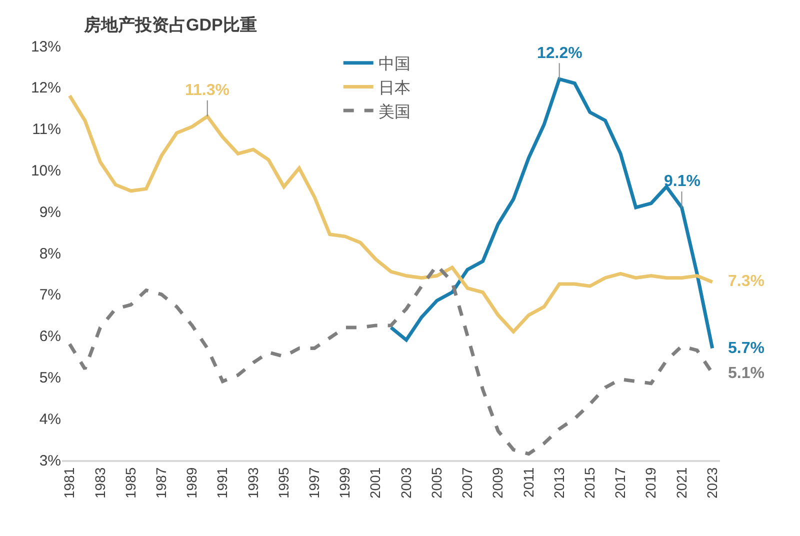  Describe the element at coordinates (130, 483) in the screenshot. I see `x-tick-label: 1985` at that location.